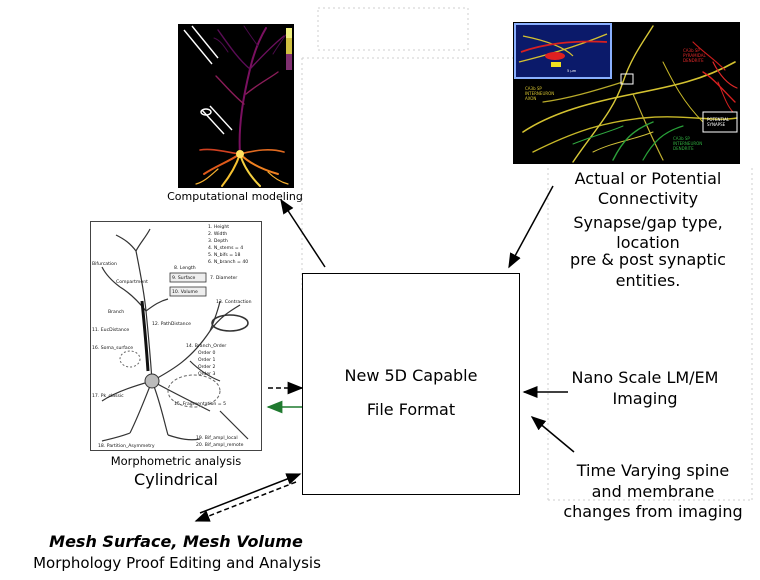 This screenshot has width=760, height=580. I want to click on morpho-legend-1: 2. Width, so click(217, 234).